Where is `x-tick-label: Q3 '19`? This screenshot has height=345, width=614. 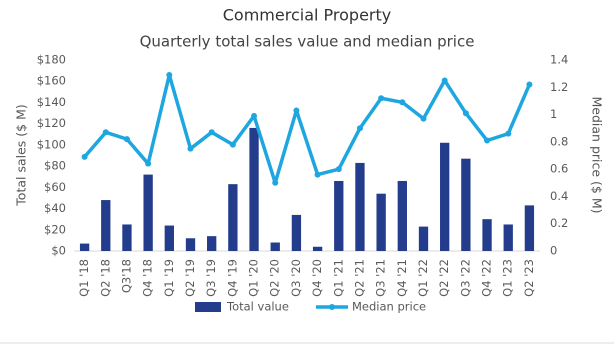 x-tick-label: Q3 '19 is located at coordinates (211, 278).